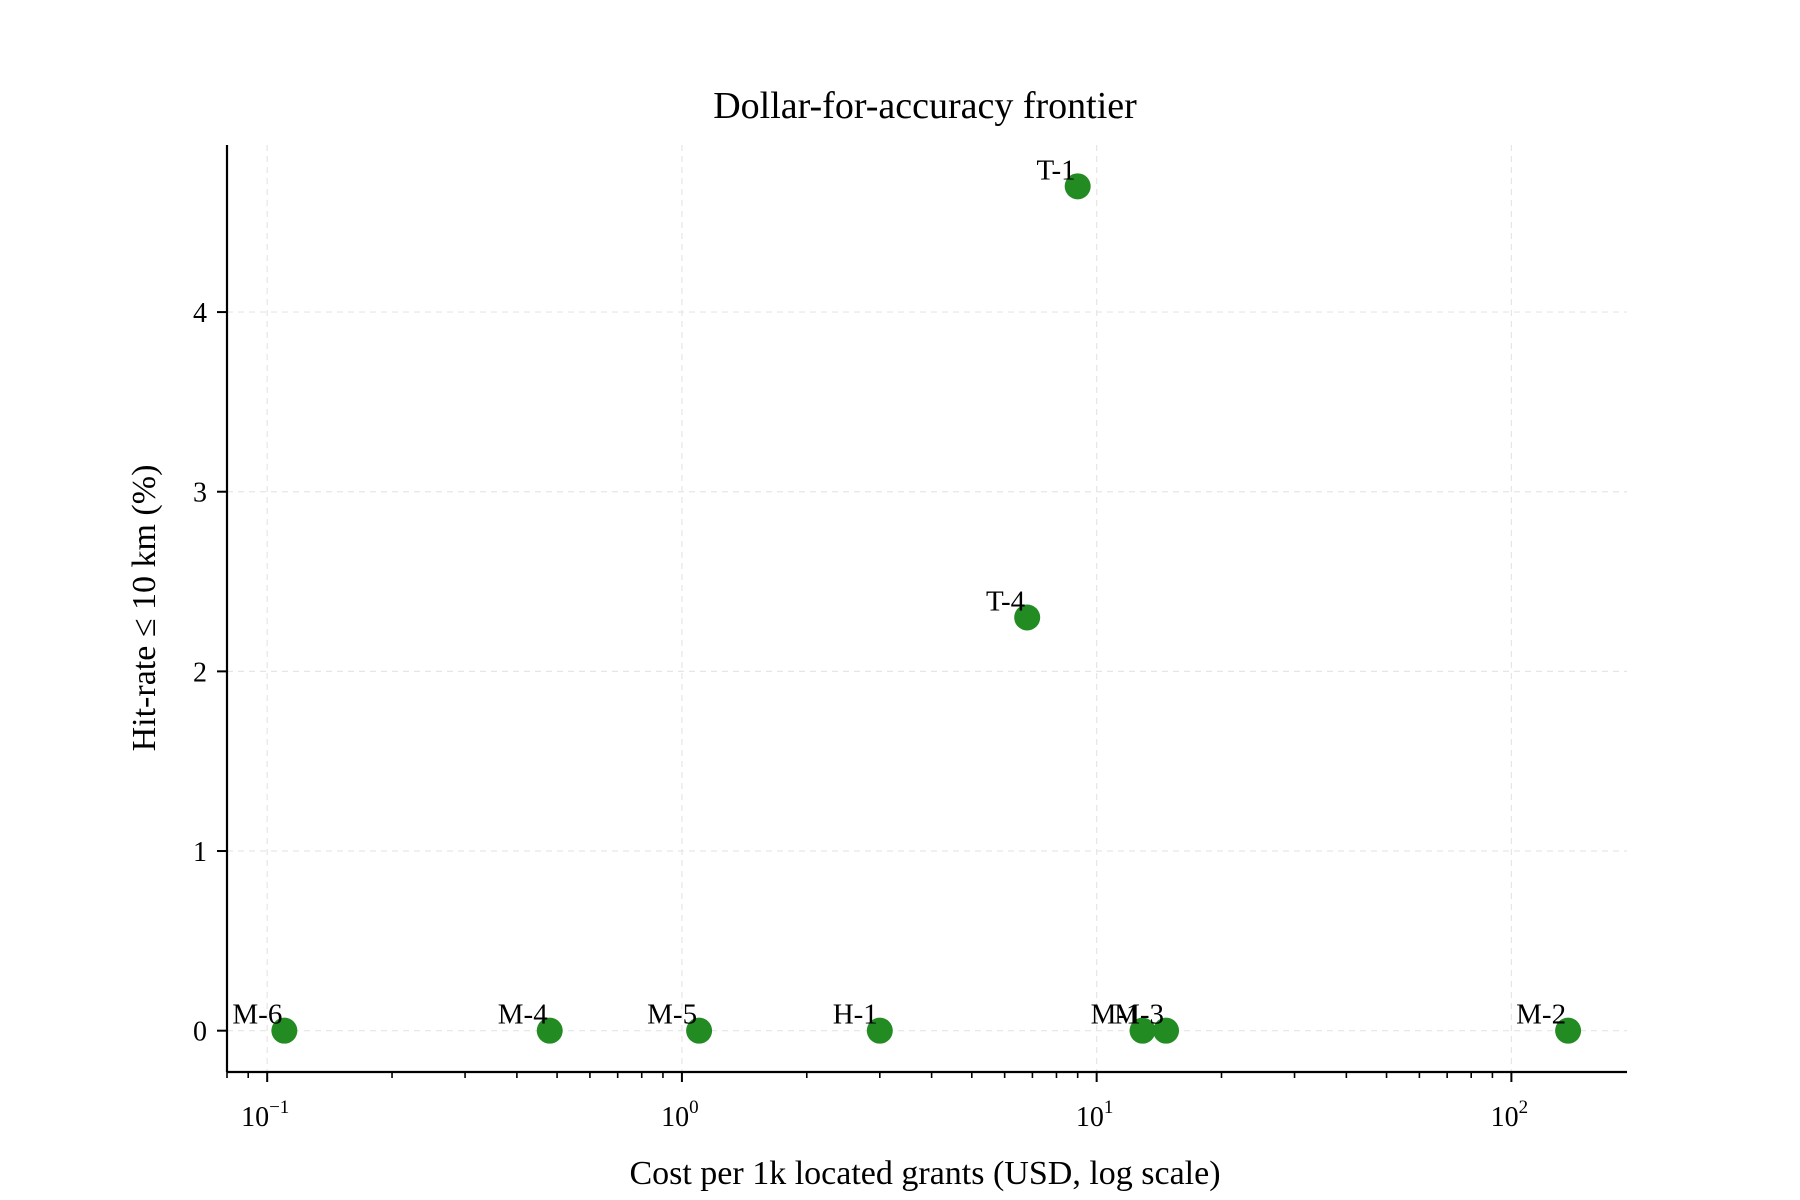  I want to click on y-axis-label: Hit-rate ≤ 10 km (%), so click(144, 608).